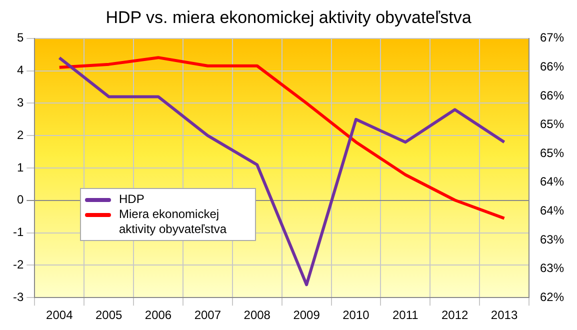 This screenshot has height=330, width=577. I want to click on y-tick-label: -3, so click(18, 297).